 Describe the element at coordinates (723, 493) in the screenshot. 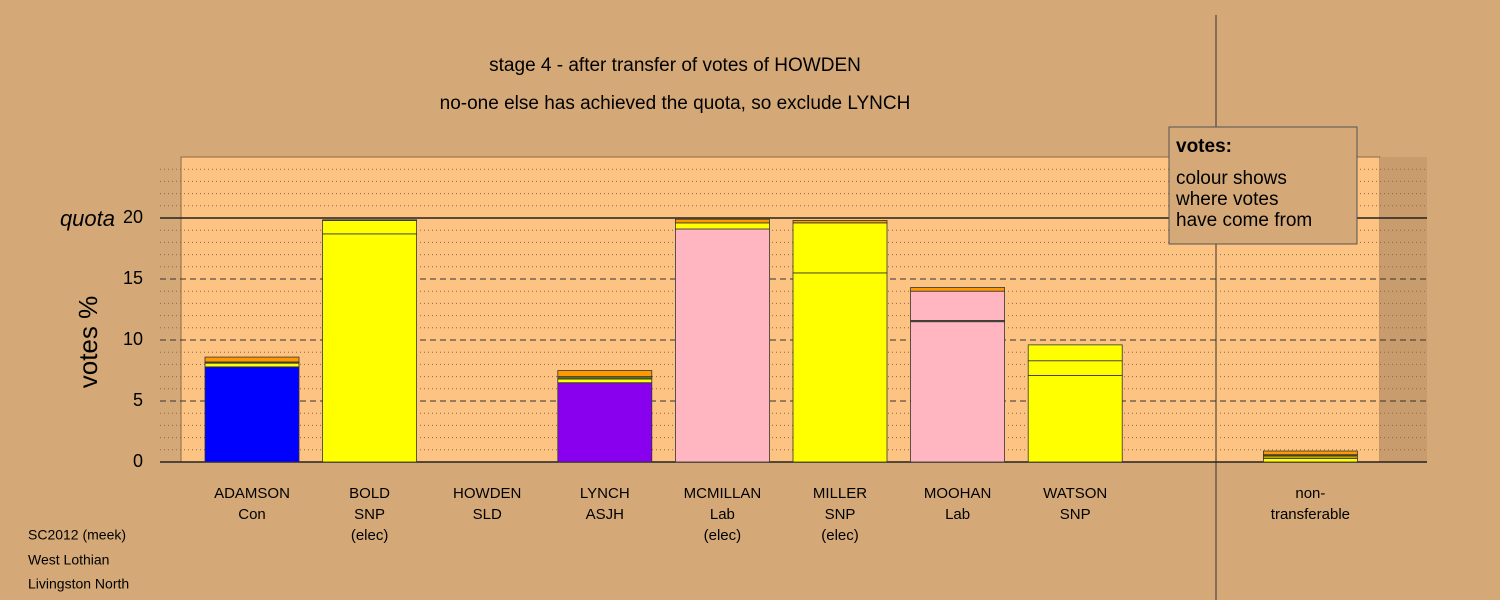

I see `x-tick-label: MCMILLAN` at that location.